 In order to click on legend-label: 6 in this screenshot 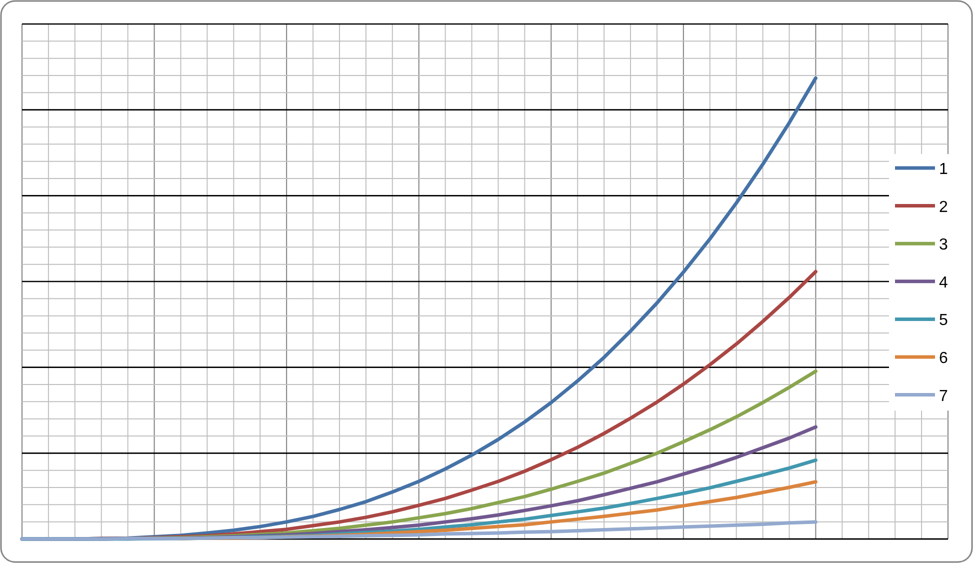, I will do `click(943, 358)`.